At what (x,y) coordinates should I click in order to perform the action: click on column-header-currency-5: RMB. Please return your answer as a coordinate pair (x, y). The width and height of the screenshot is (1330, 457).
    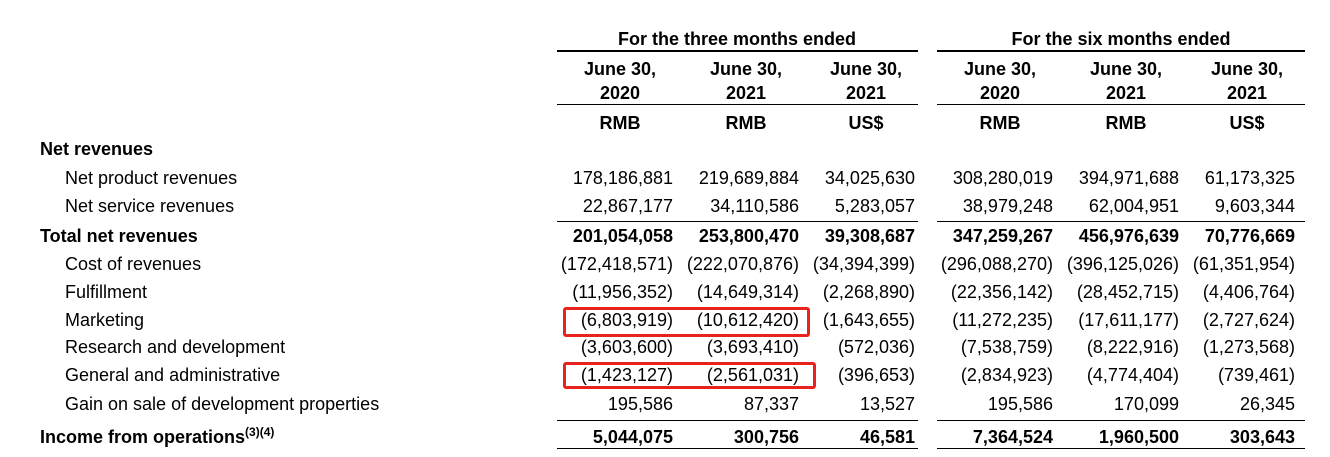
    Looking at the image, I should click on (1126, 123).